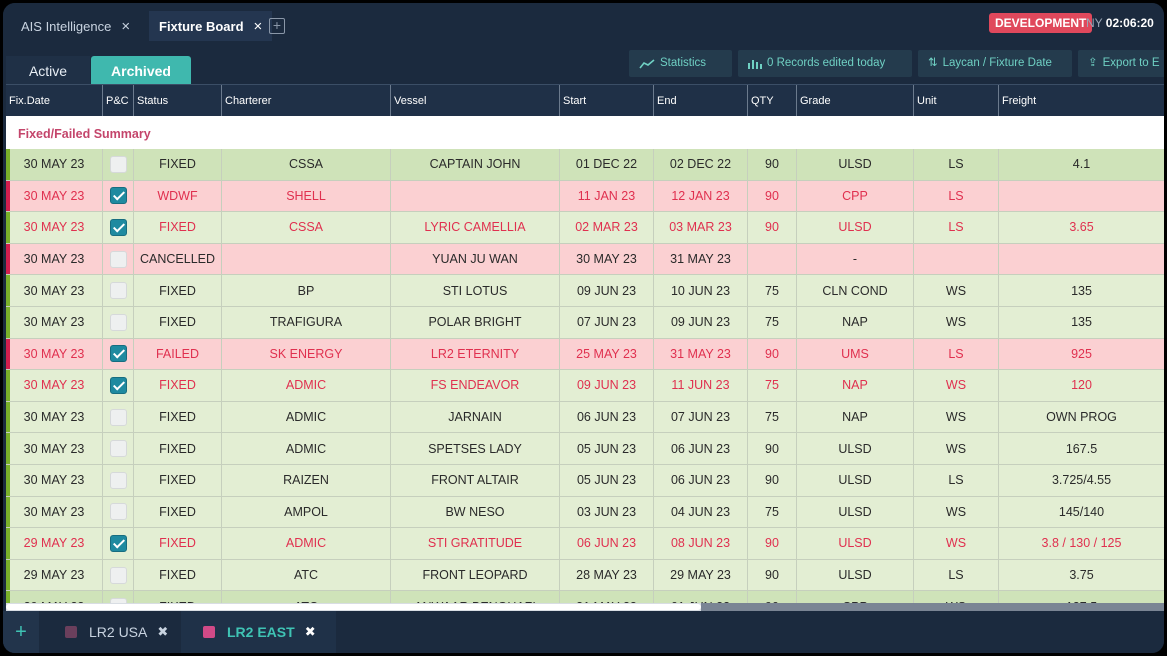 This screenshot has width=1167, height=656. What do you see at coordinates (305, 480) in the screenshot?
I see `cell-charterer: RAIZEN` at bounding box center [305, 480].